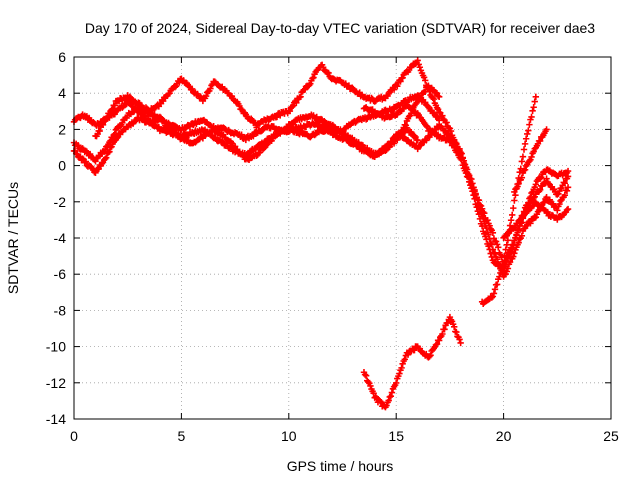 This screenshot has width=640, height=480. Describe the element at coordinates (62, 129) in the screenshot. I see `y-tick-label: 2` at that location.